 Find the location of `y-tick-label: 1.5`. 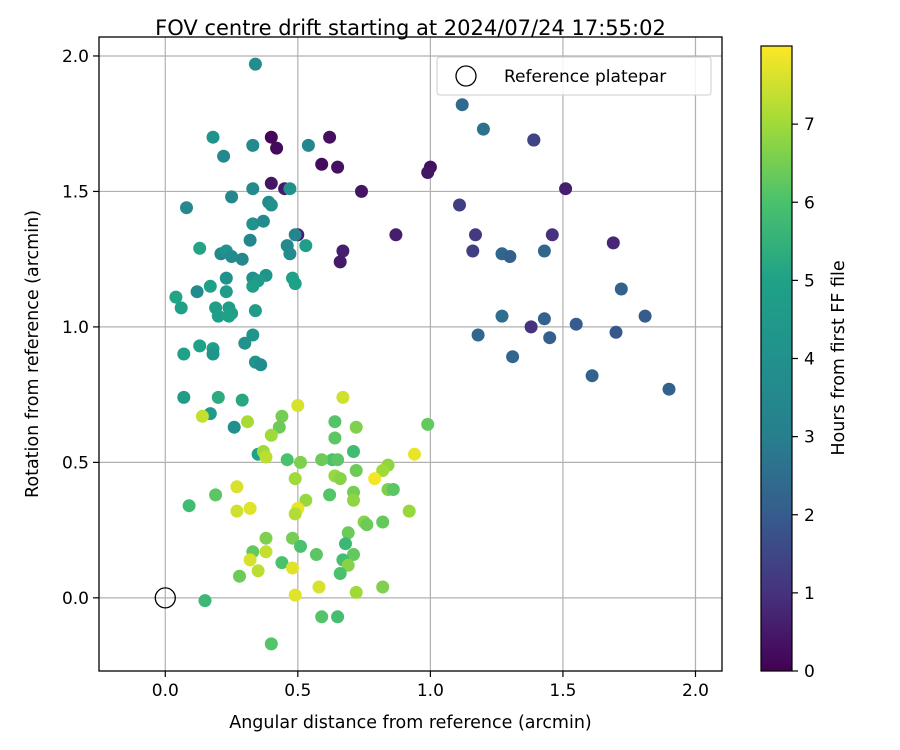

y-tick-label: 1.5 is located at coordinates (75, 192).